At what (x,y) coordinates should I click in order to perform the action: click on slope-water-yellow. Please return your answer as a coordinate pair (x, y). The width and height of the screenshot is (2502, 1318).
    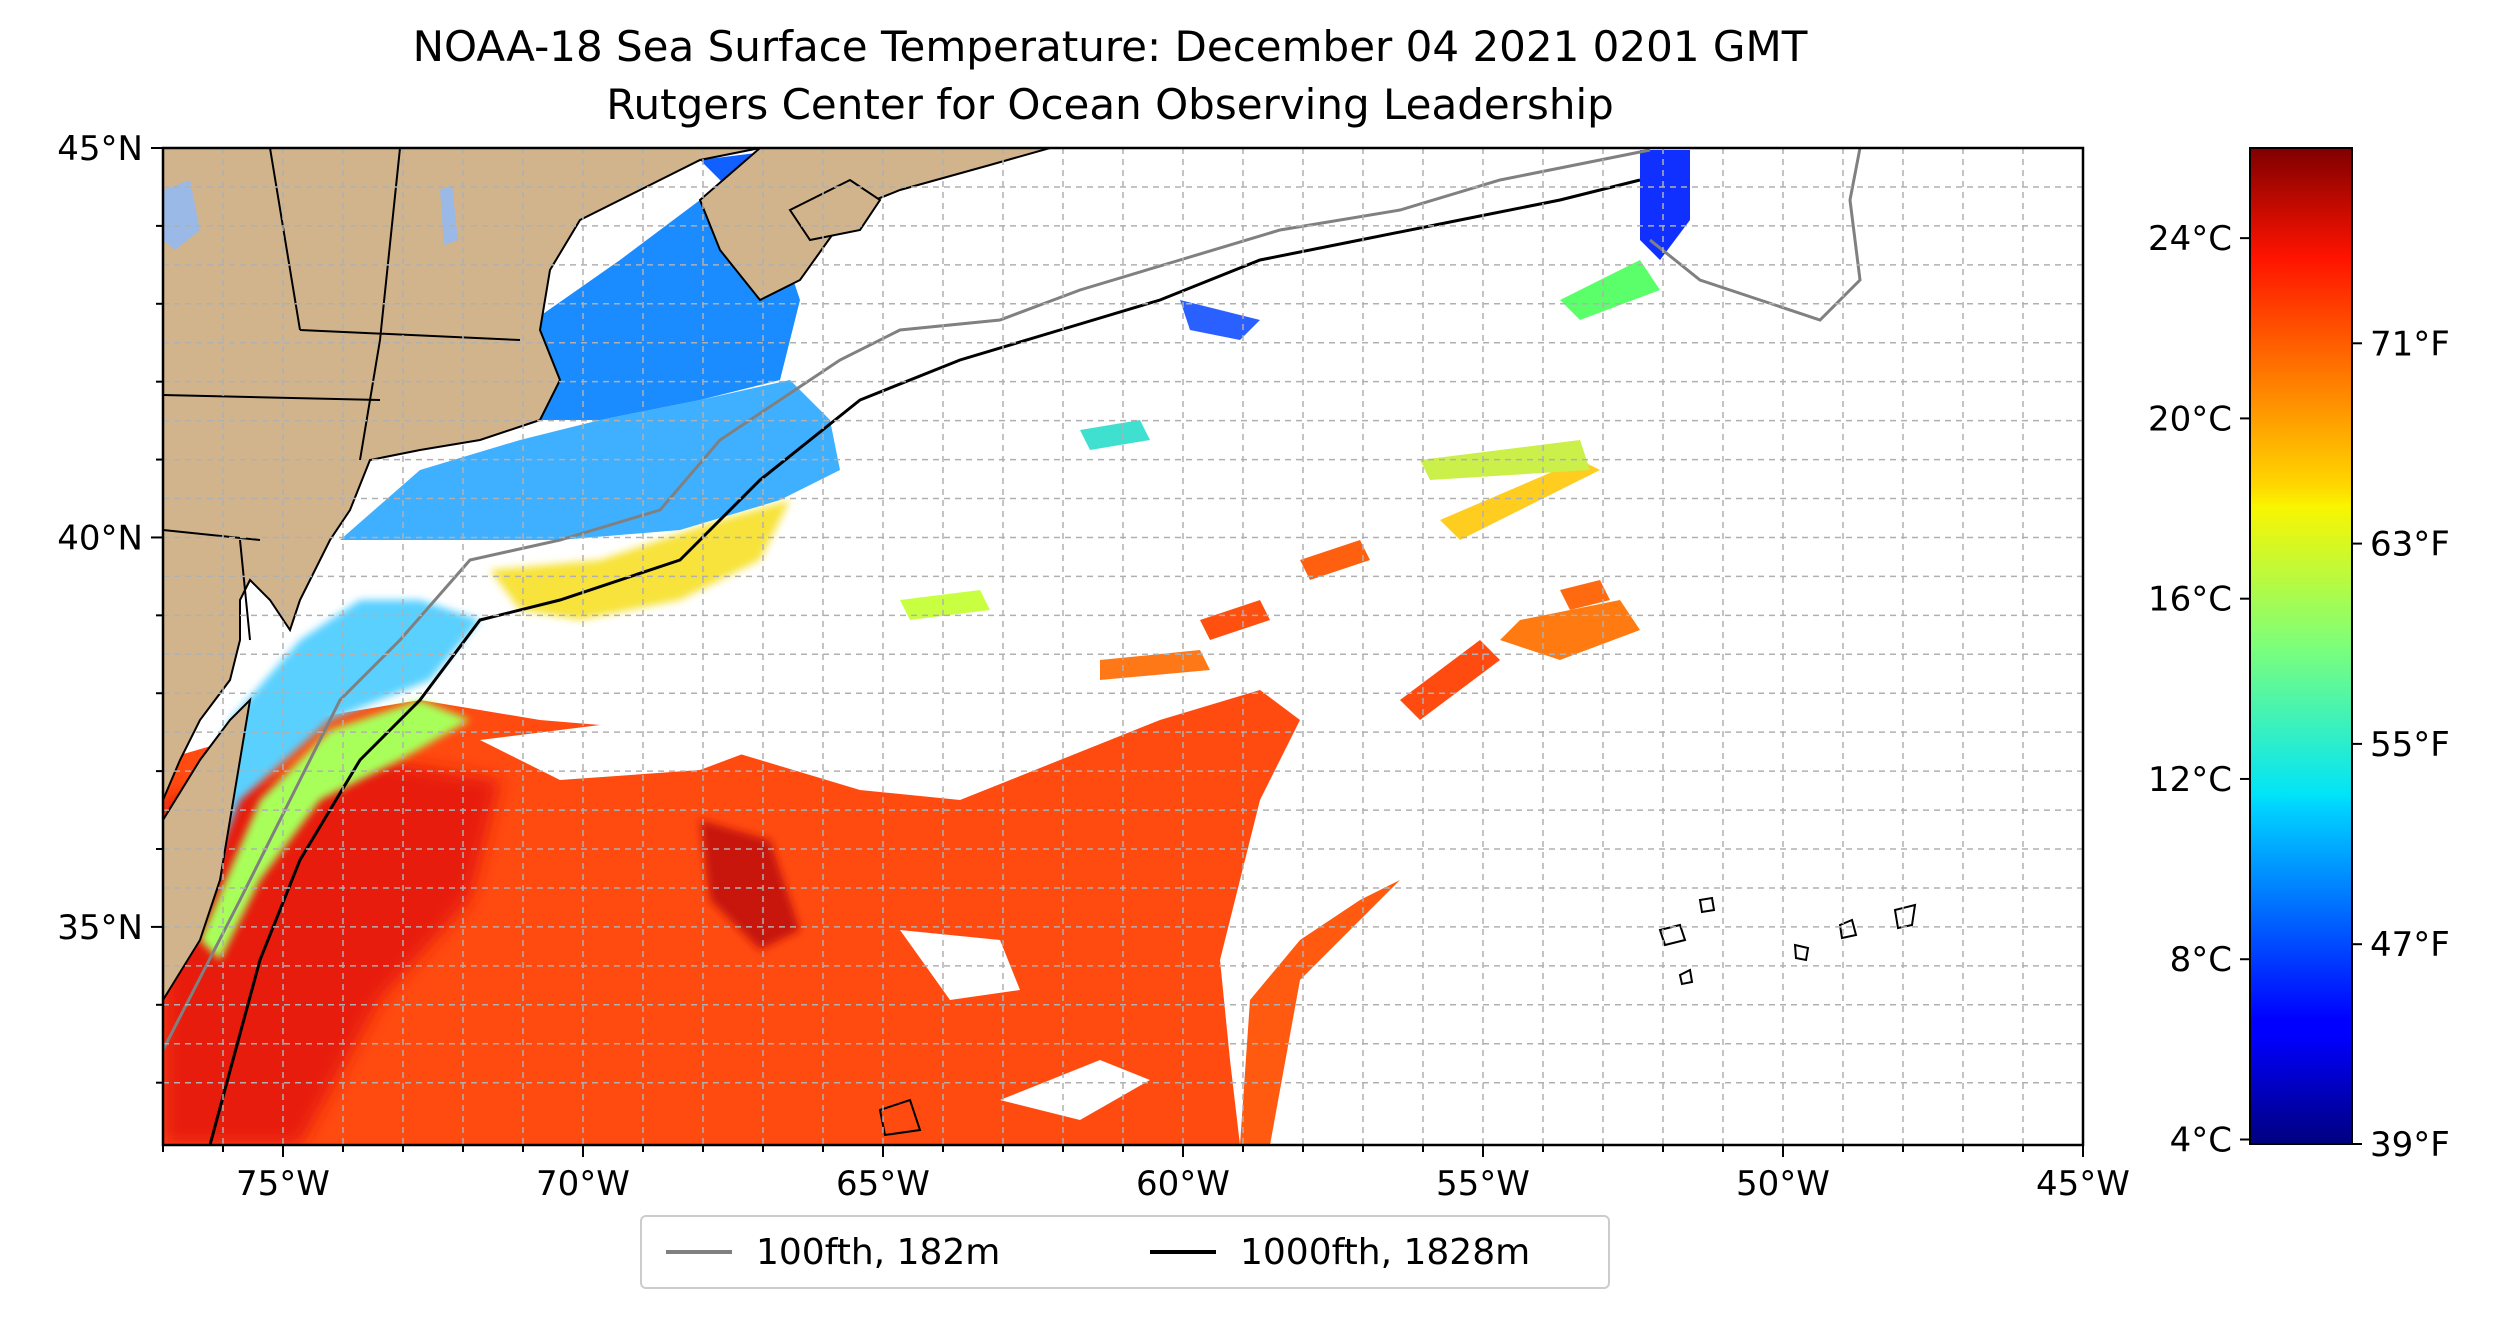
    Looking at the image, I should click on (640, 560).